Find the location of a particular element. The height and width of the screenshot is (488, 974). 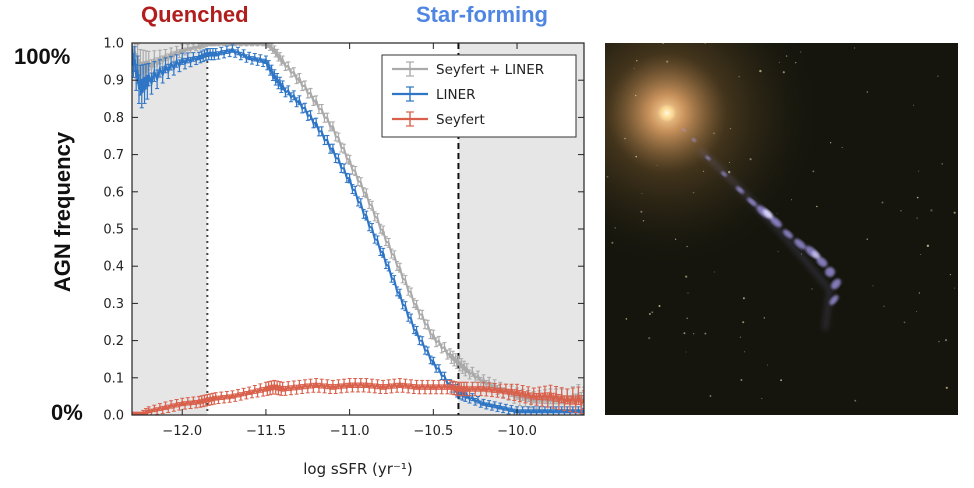

y-axis-title: AGN frequency is located at coordinates (62, 211).